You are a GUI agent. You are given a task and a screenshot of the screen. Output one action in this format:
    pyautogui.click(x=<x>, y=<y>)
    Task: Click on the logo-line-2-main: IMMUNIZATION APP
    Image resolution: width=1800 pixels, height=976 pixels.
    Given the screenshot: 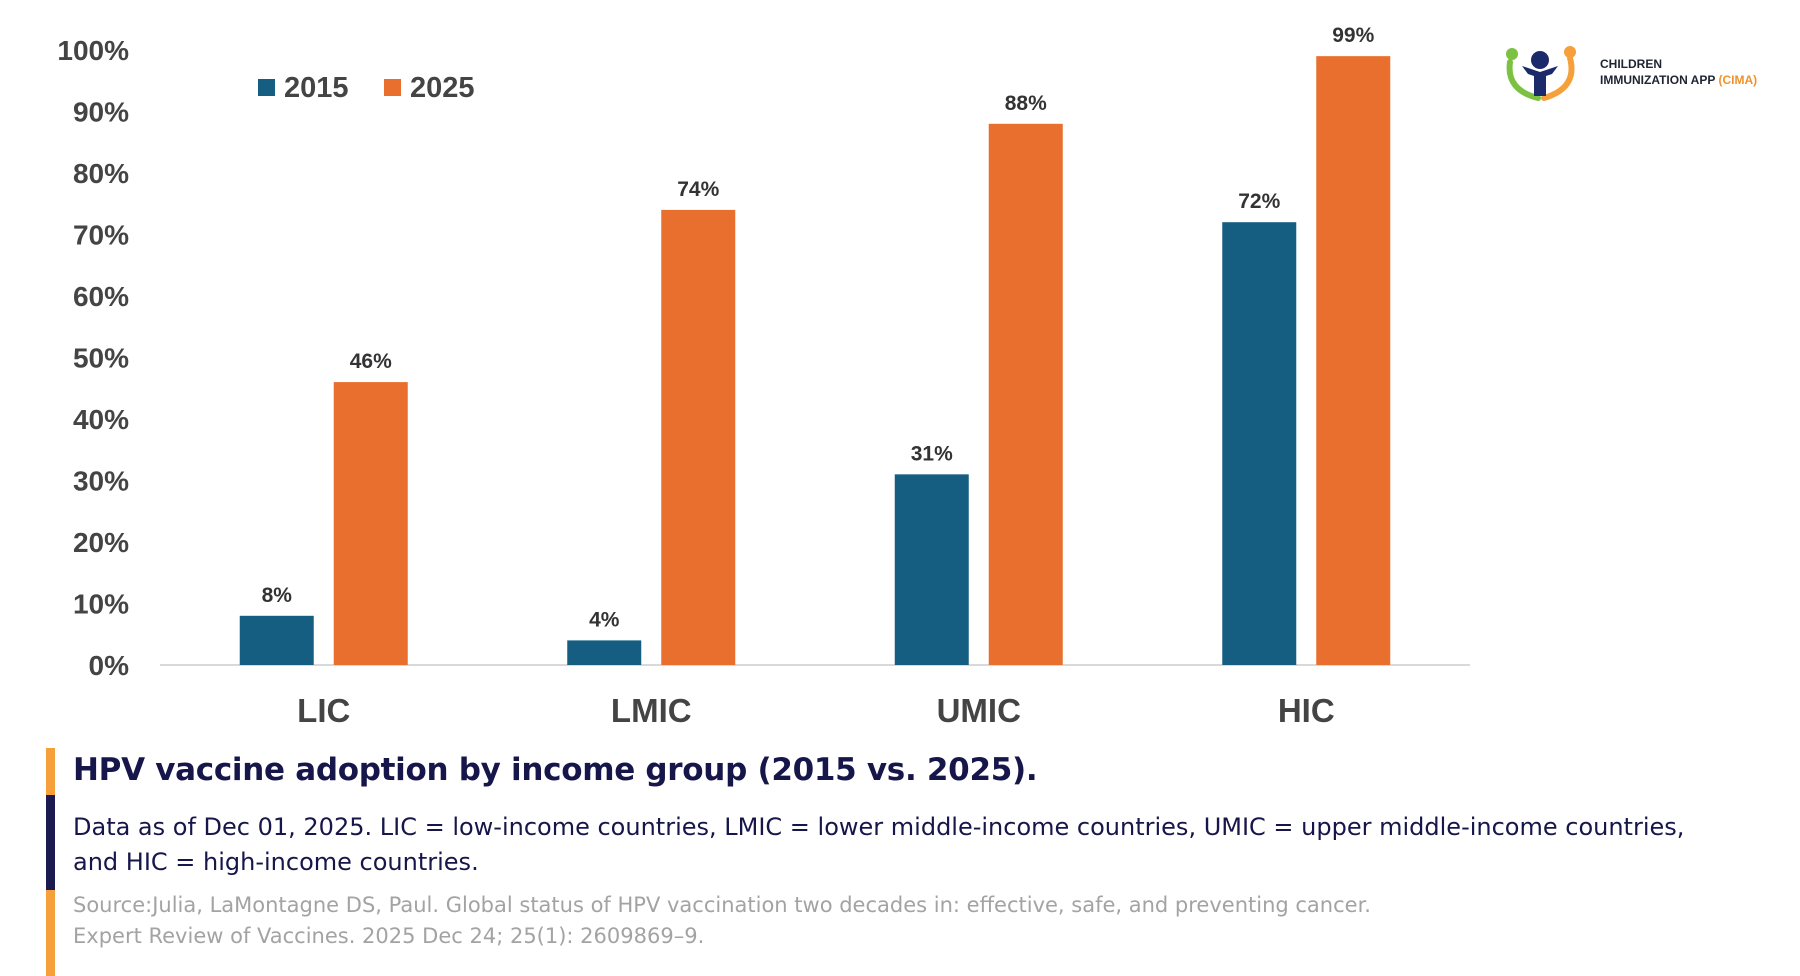 What is the action you would take?
    pyautogui.click(x=1658, y=80)
    